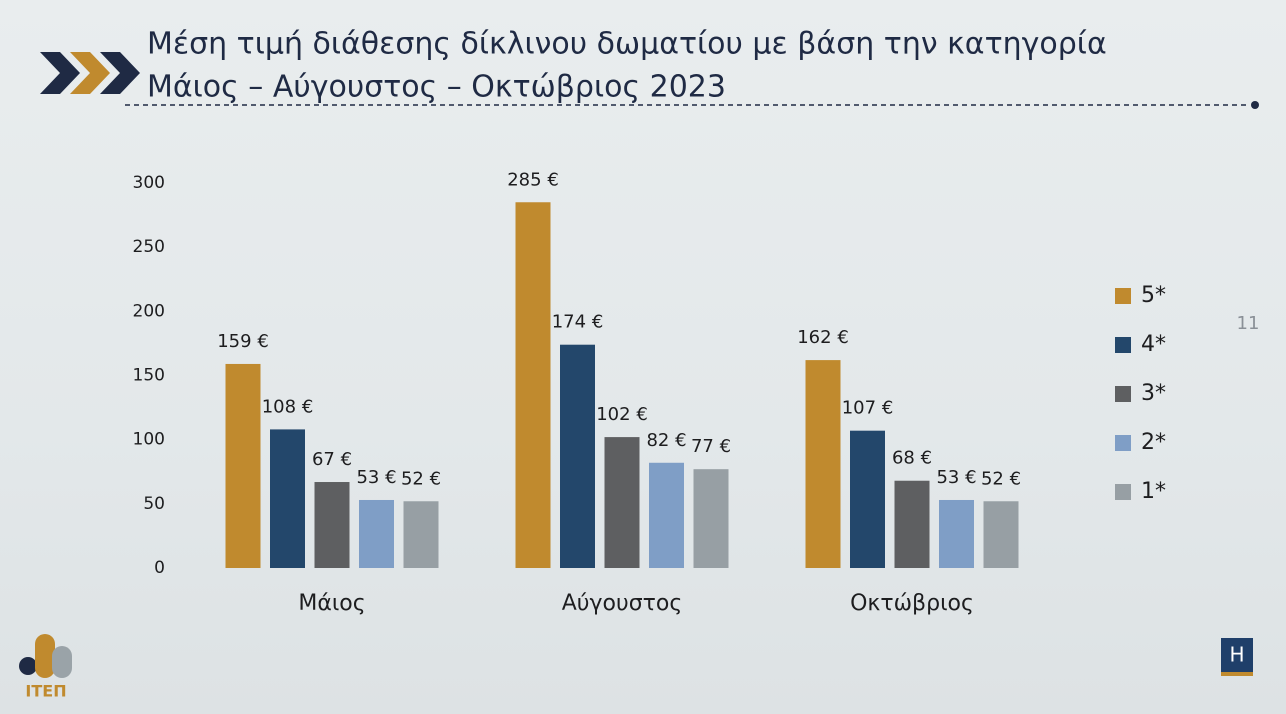 The width and height of the screenshot is (1286, 714). I want to click on legend-label: 2*, so click(1153, 442).